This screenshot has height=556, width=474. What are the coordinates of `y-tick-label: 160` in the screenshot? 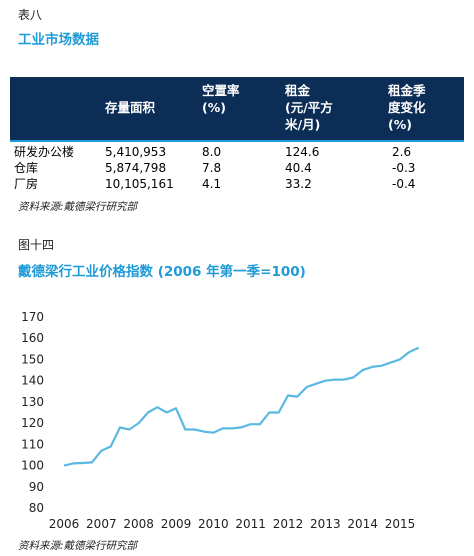 It's located at (32, 338).